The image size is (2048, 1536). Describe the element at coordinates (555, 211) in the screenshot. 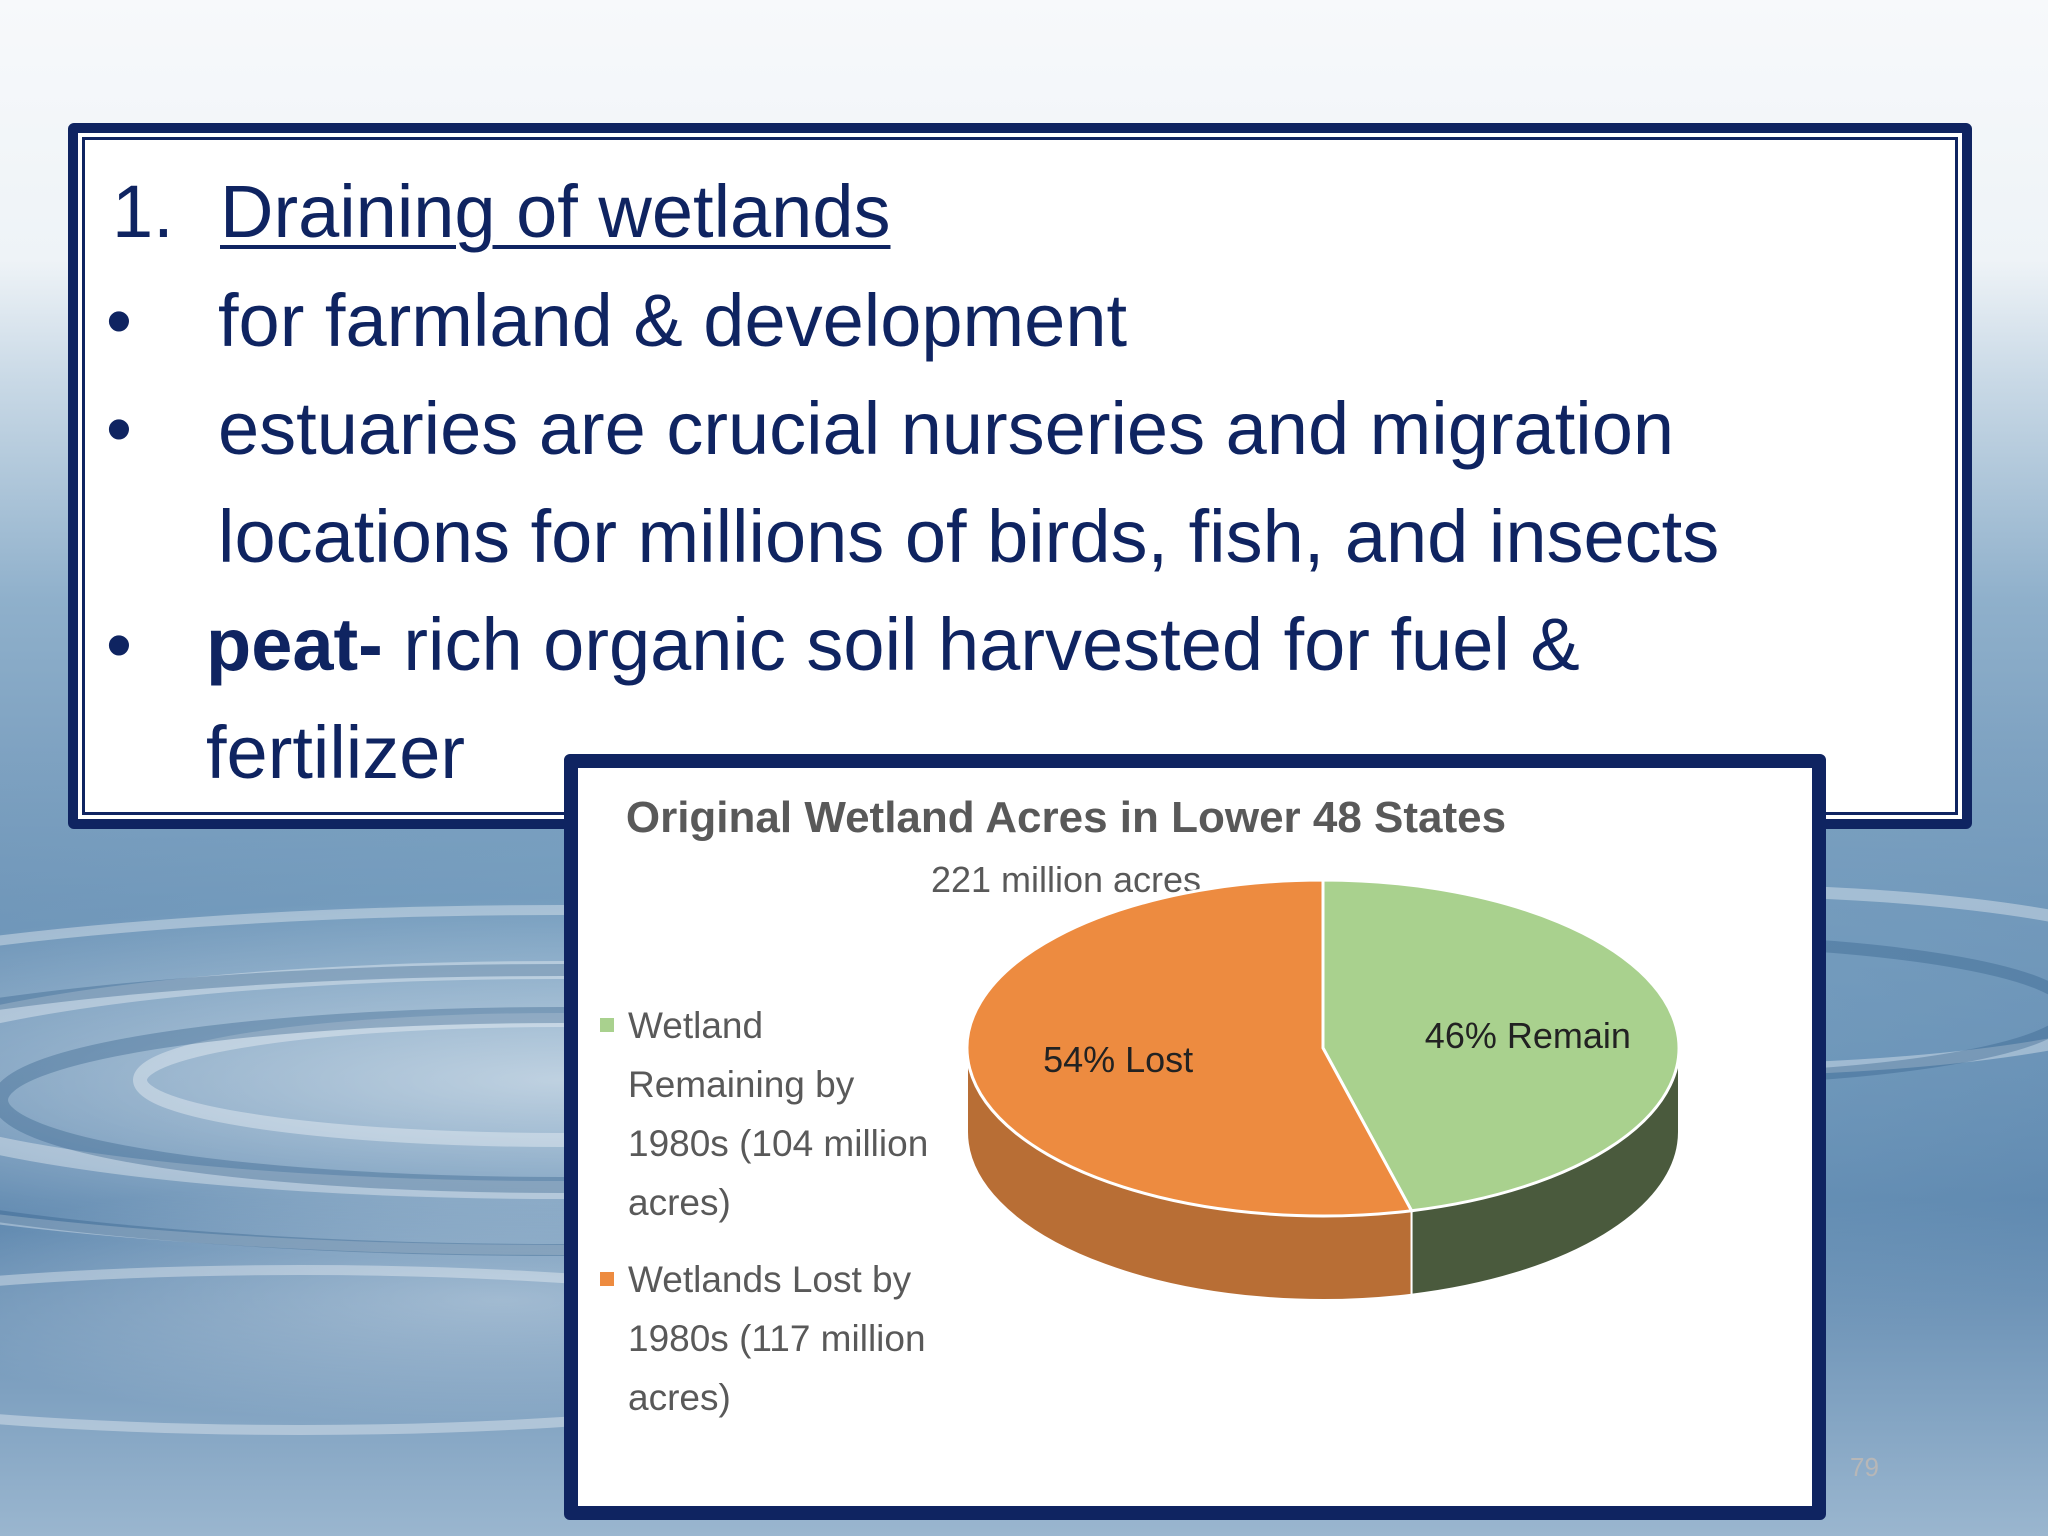

I see `heading-title: Draining of wetlands` at that location.